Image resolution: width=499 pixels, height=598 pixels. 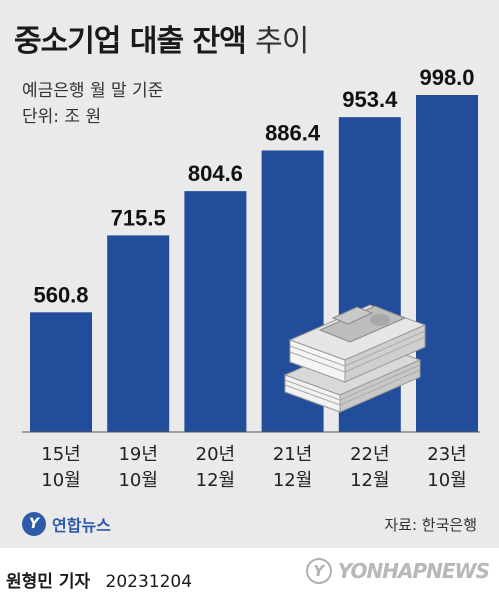 I want to click on brand-name: 연합뉴스, so click(x=81, y=525).